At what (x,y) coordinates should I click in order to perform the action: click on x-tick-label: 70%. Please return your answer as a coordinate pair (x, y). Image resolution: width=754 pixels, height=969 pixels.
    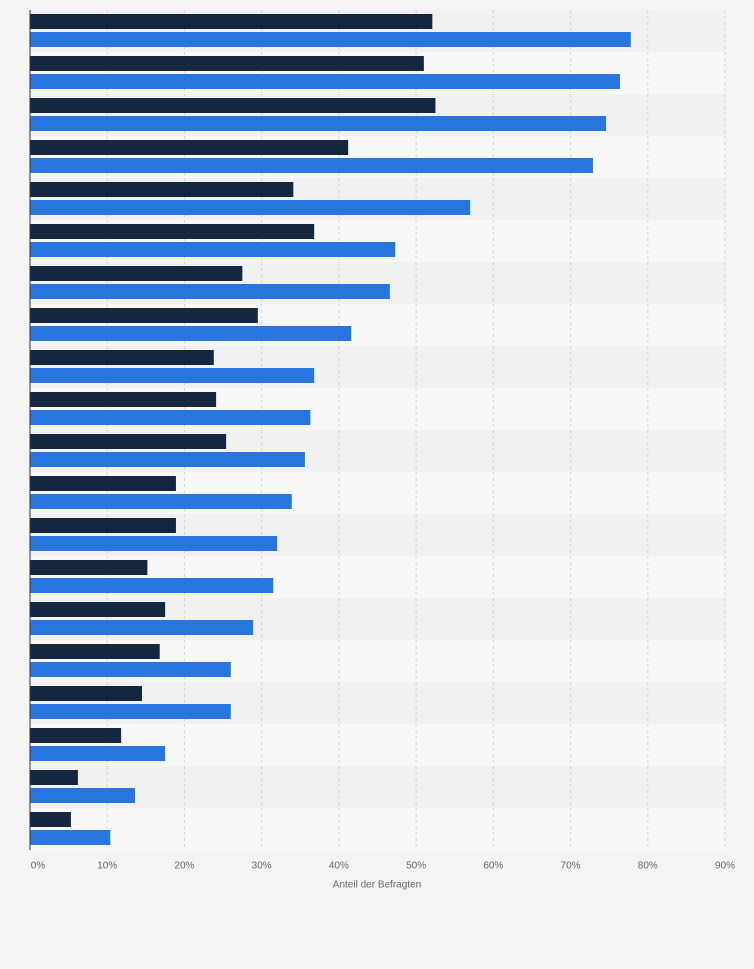
    Looking at the image, I should click on (571, 866).